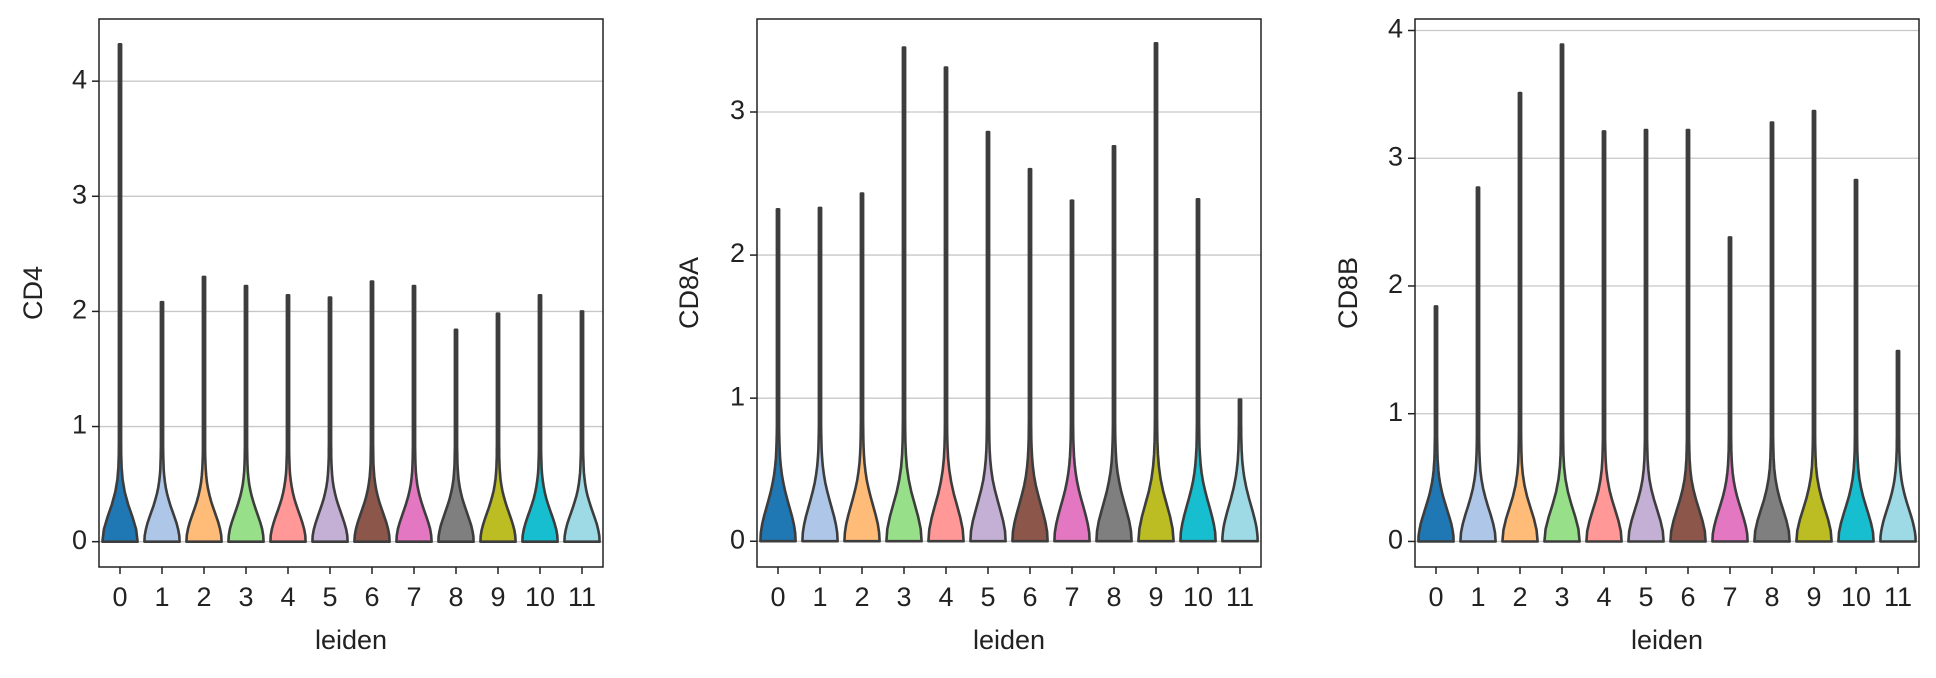 The image size is (1936, 678). Describe the element at coordinates (33, 293) in the screenshot. I see `y-axis-label: CD4` at that location.